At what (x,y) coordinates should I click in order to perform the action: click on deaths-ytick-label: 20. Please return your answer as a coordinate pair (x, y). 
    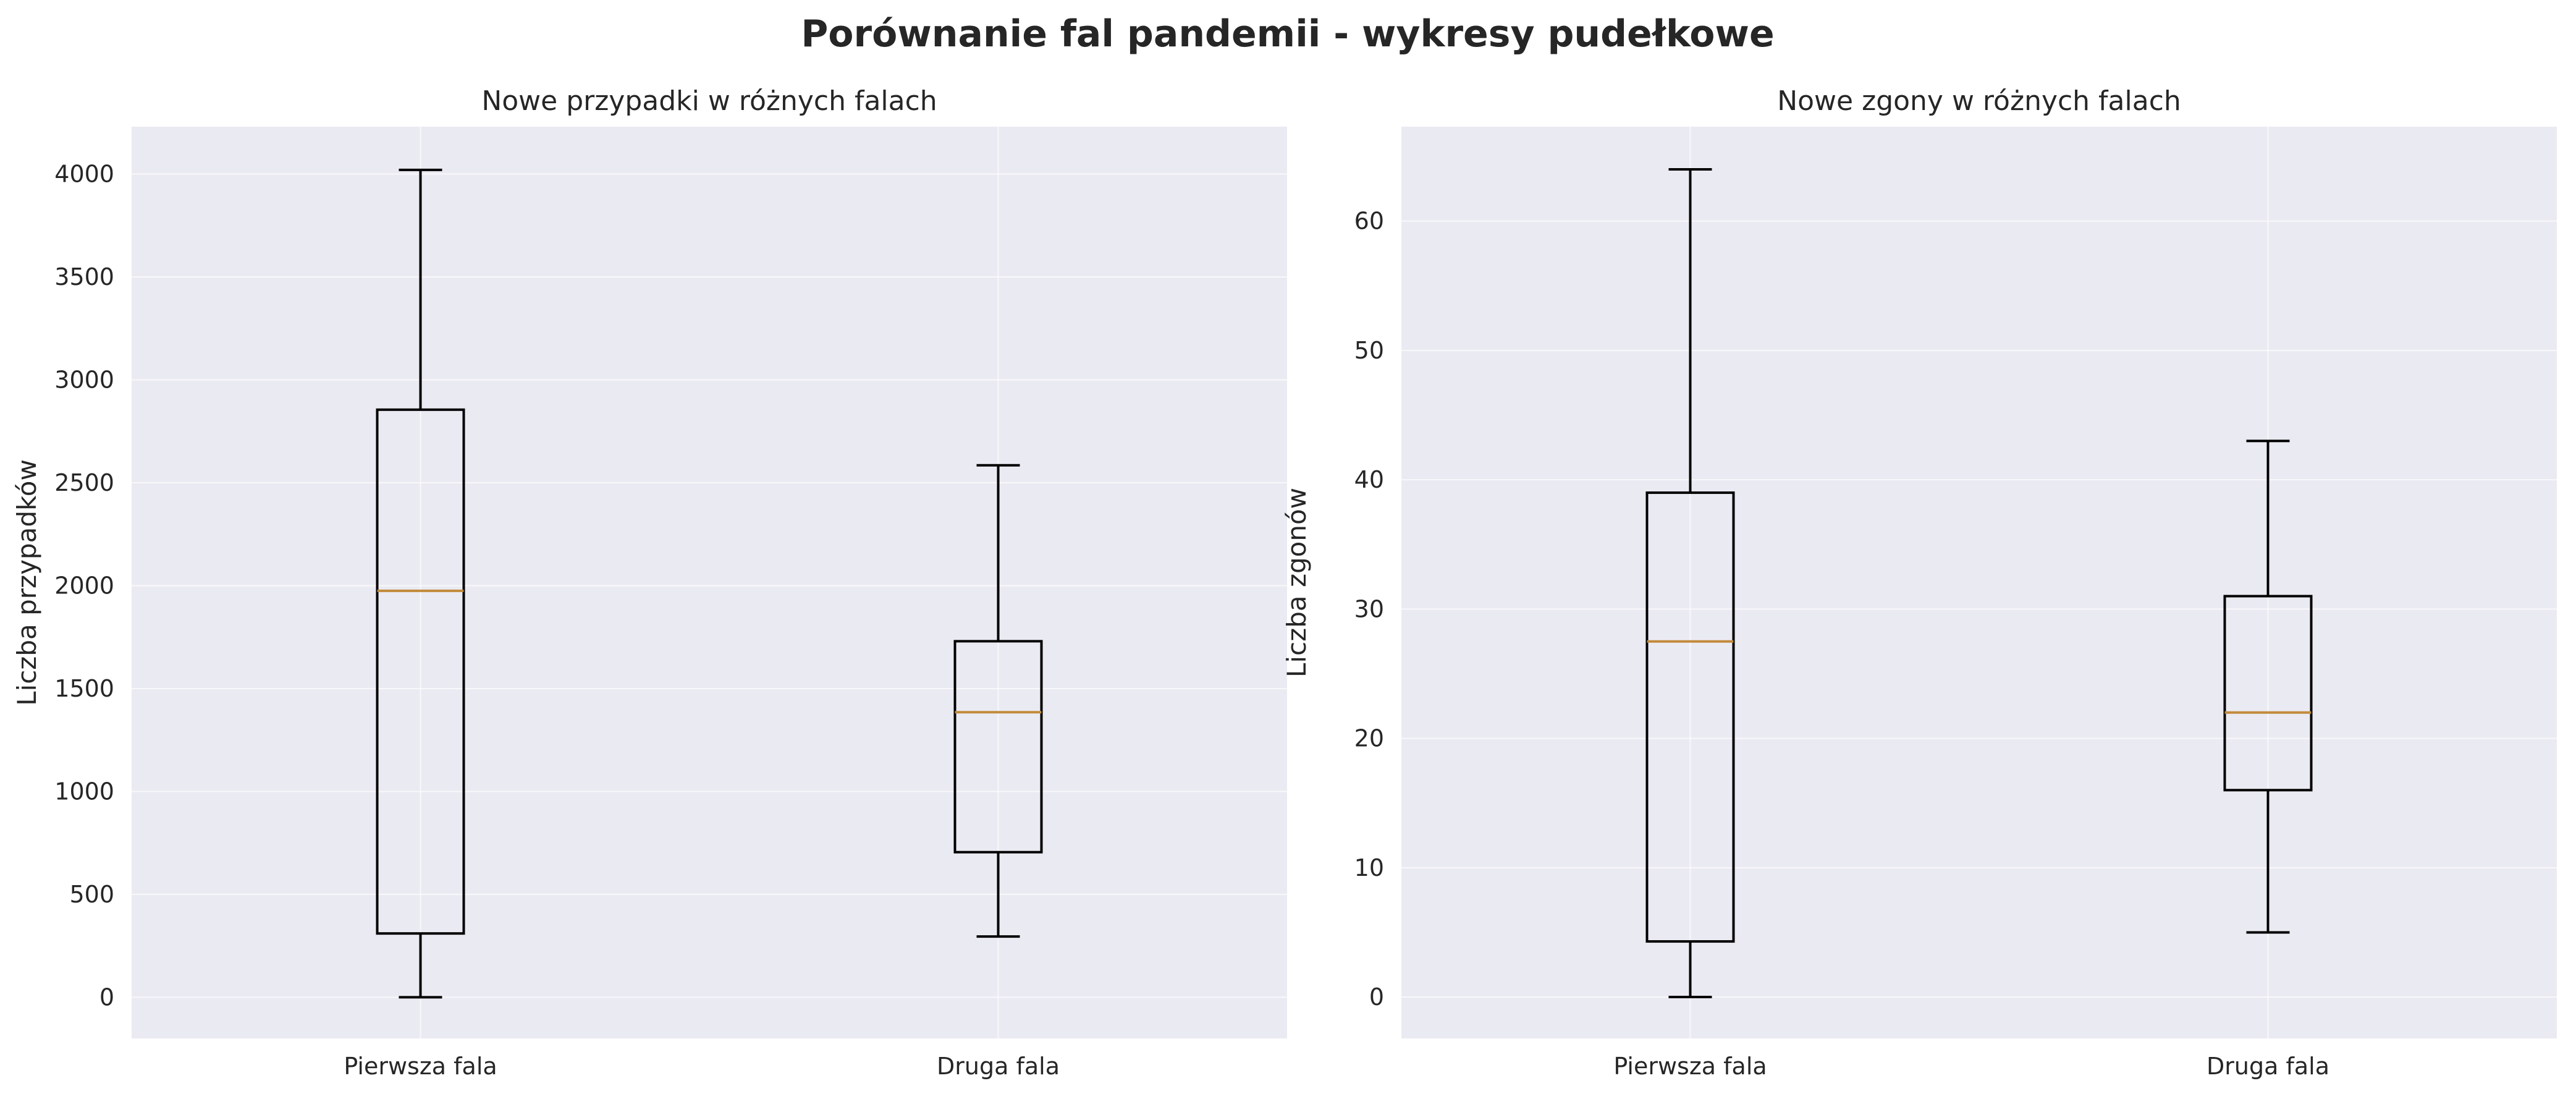
    Looking at the image, I should click on (1369, 739).